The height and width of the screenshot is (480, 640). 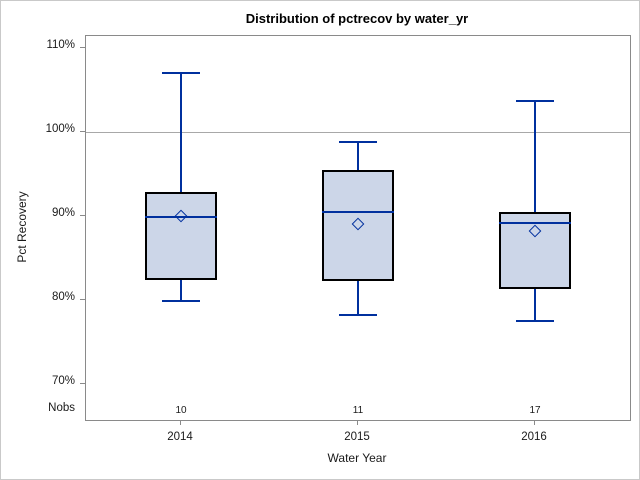 I want to click on x-axis-tick-label: 2014, so click(x=180, y=437).